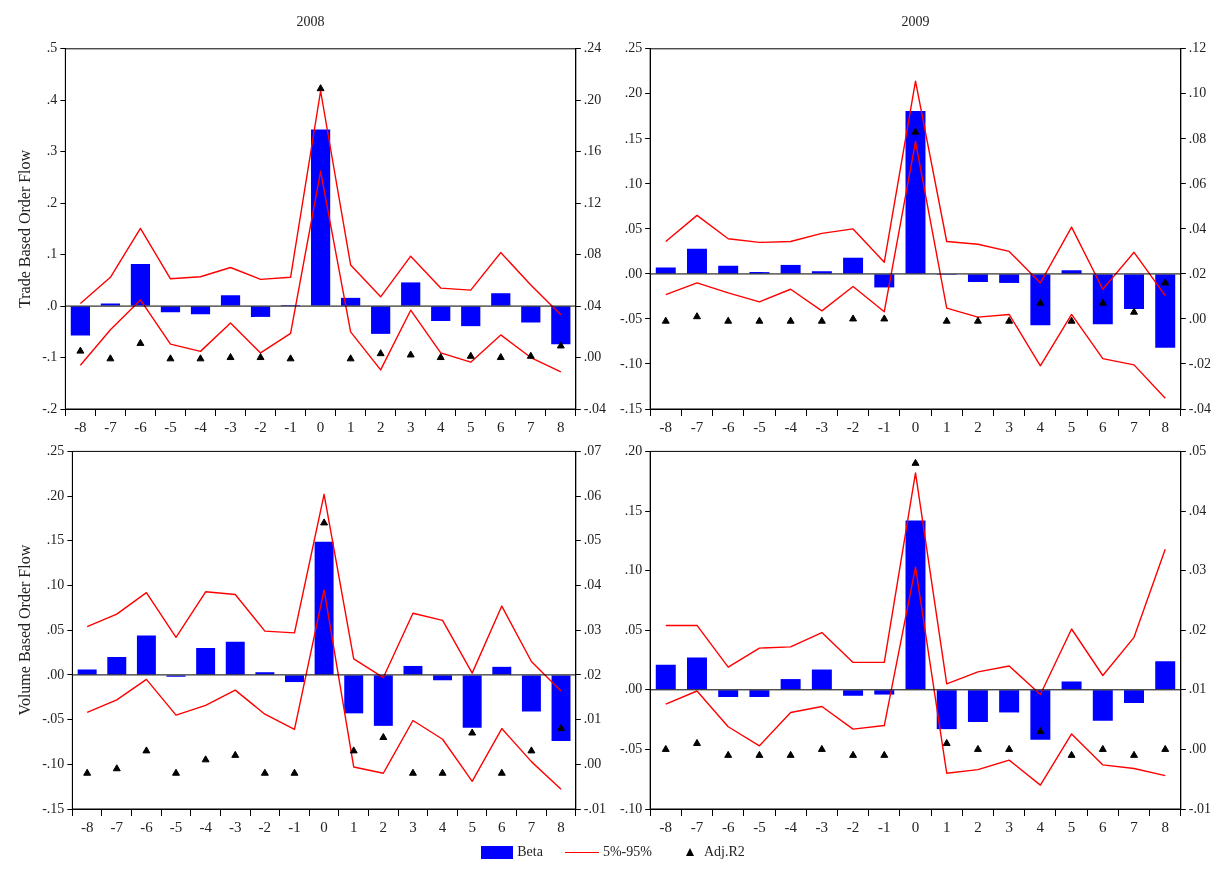 The height and width of the screenshot is (879, 1227). What do you see at coordinates (52, 254) in the screenshot?
I see `y-tick-label: .1` at bounding box center [52, 254].